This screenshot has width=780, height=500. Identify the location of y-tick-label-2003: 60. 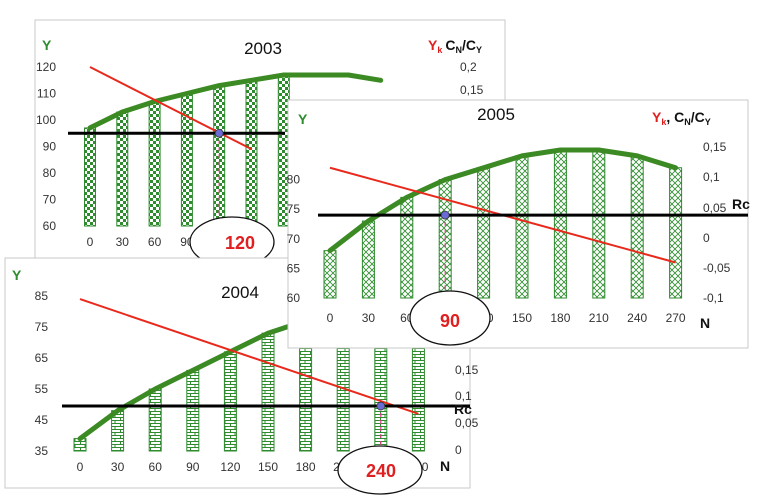
(50, 226).